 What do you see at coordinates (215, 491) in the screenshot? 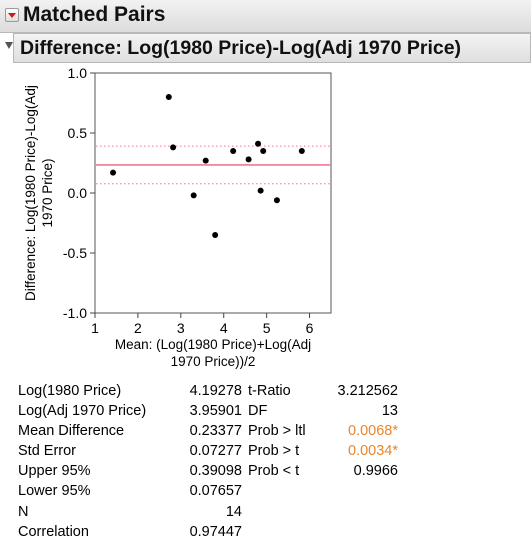
I see `stat-value: 0.07657` at bounding box center [215, 491].